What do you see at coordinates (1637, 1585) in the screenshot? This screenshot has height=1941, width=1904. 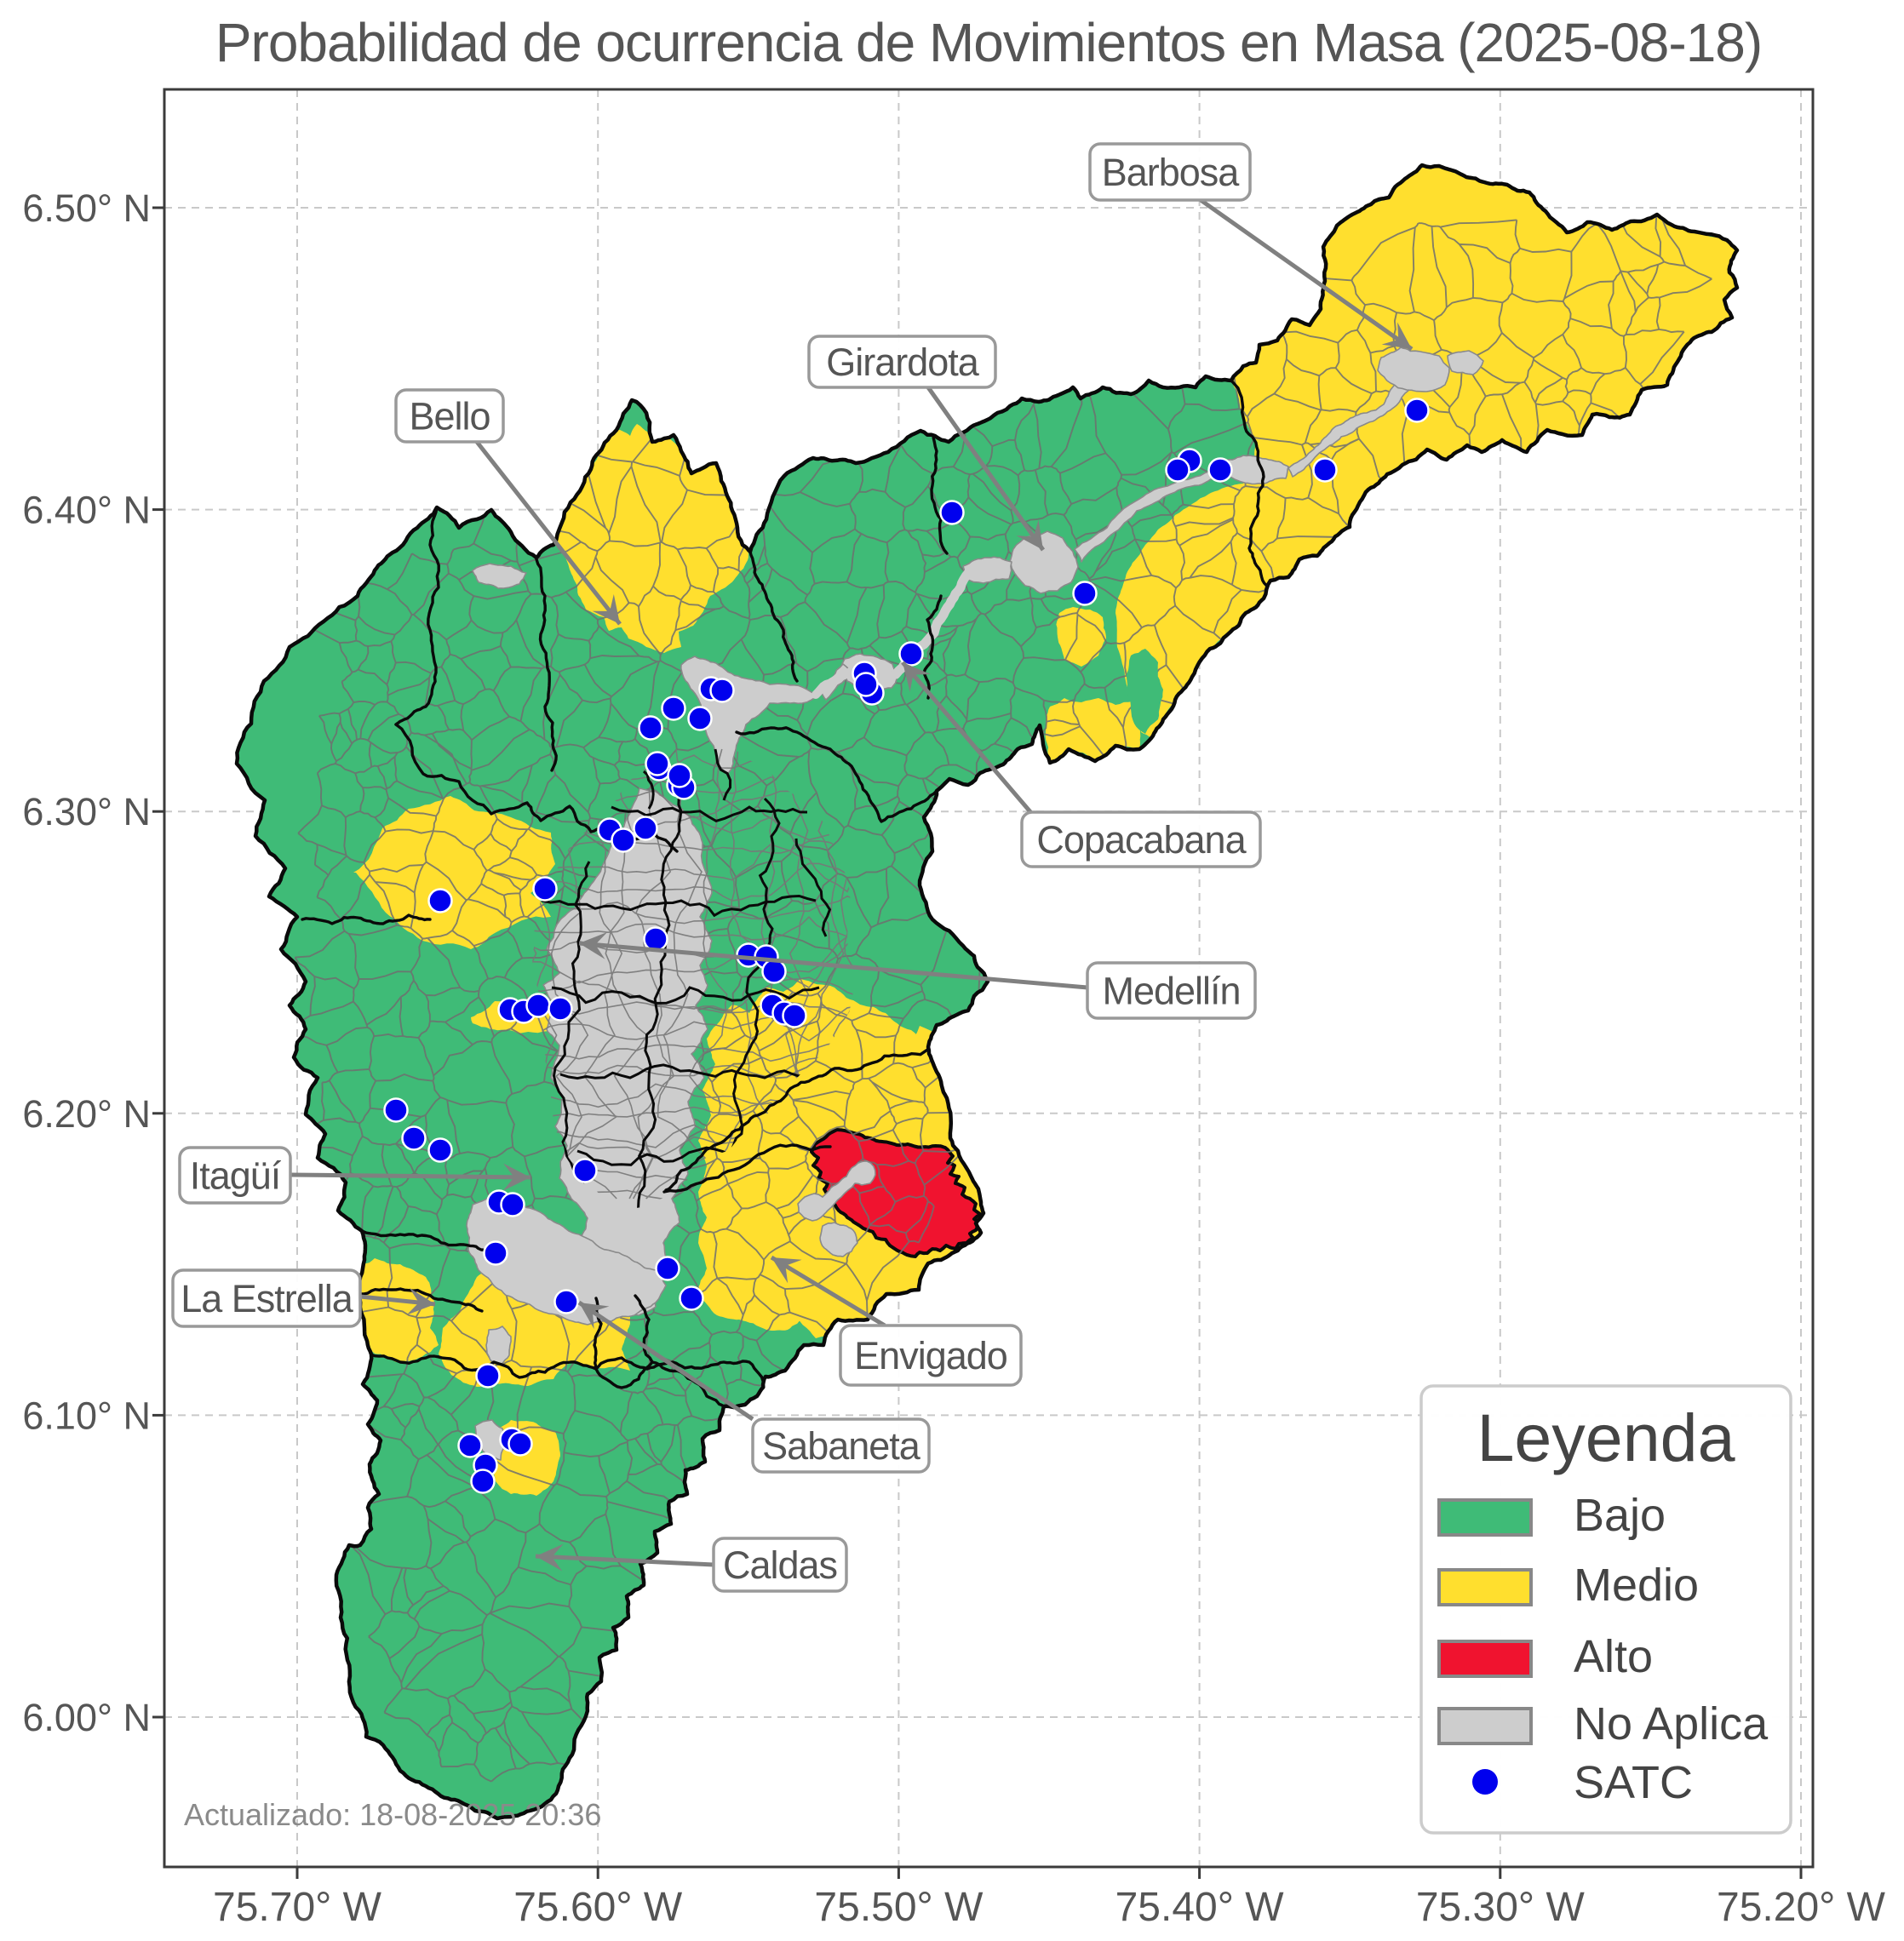 I see `svg-text: Medio` at bounding box center [1637, 1585].